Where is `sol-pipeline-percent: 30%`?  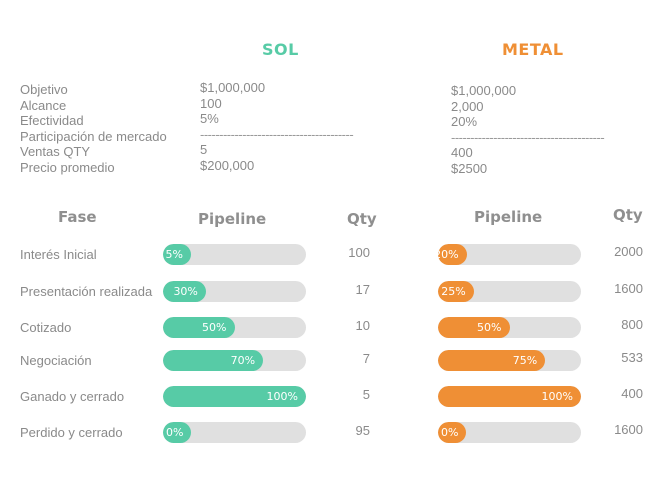
sol-pipeline-percent: 30% is located at coordinates (185, 291).